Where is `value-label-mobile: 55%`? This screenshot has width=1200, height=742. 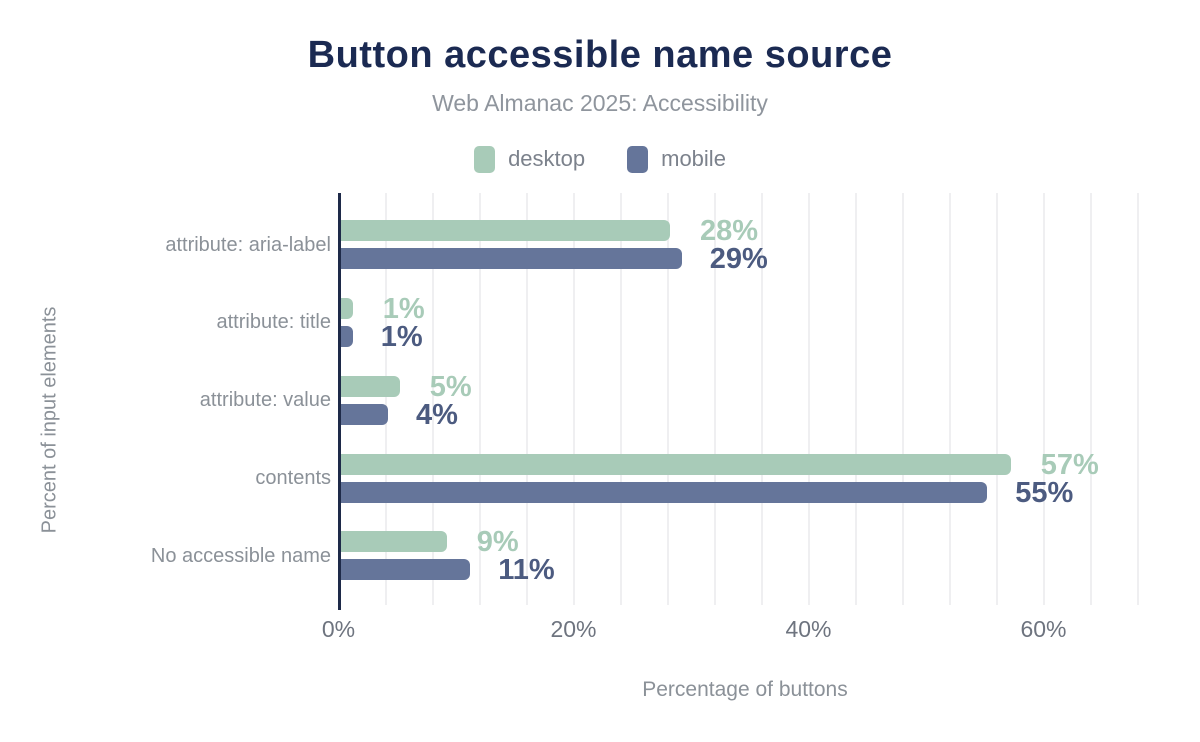 value-label-mobile: 55% is located at coordinates (1044, 492).